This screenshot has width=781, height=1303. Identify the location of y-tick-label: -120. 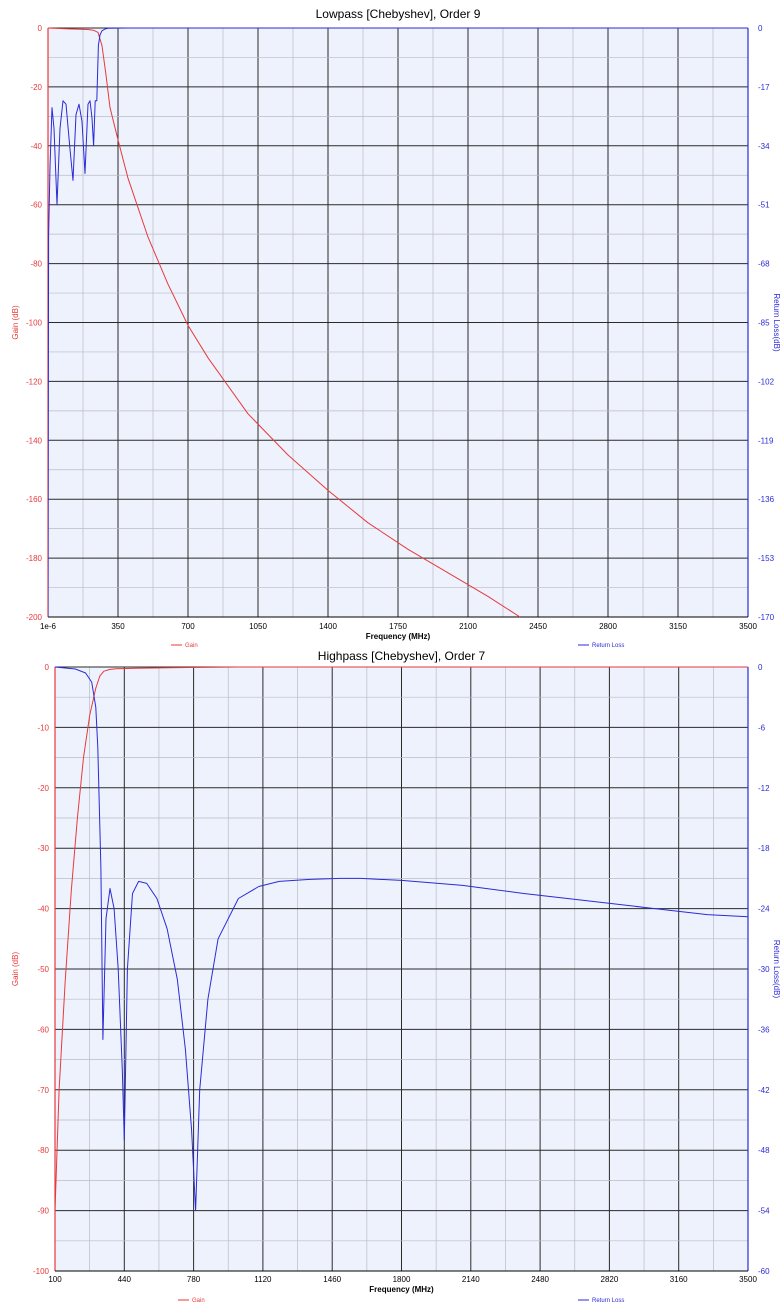
(34, 381).